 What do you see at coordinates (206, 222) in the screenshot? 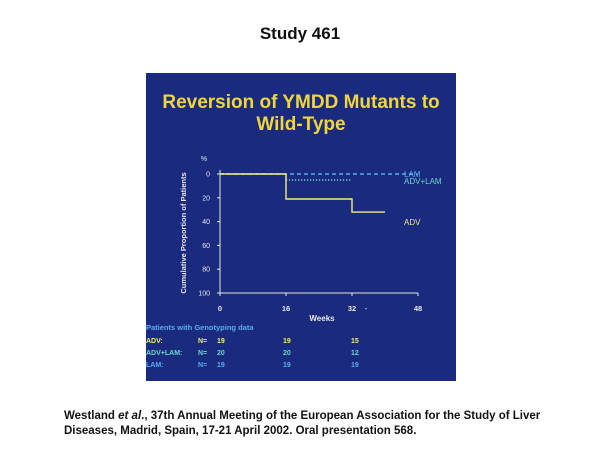
I see `y-tick-label: 40` at bounding box center [206, 222].